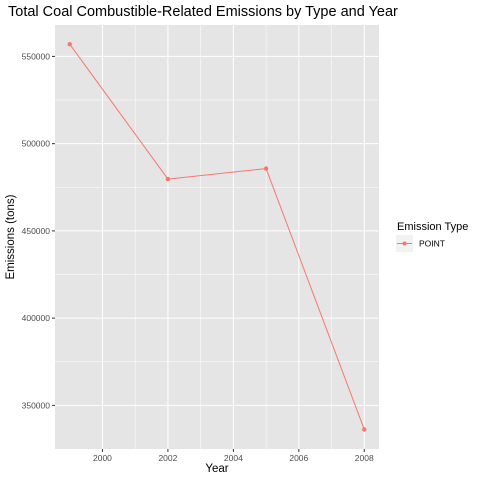 The width and height of the screenshot is (480, 480). Describe the element at coordinates (432, 244) in the screenshot. I see `legend-label-point: POINT` at that location.